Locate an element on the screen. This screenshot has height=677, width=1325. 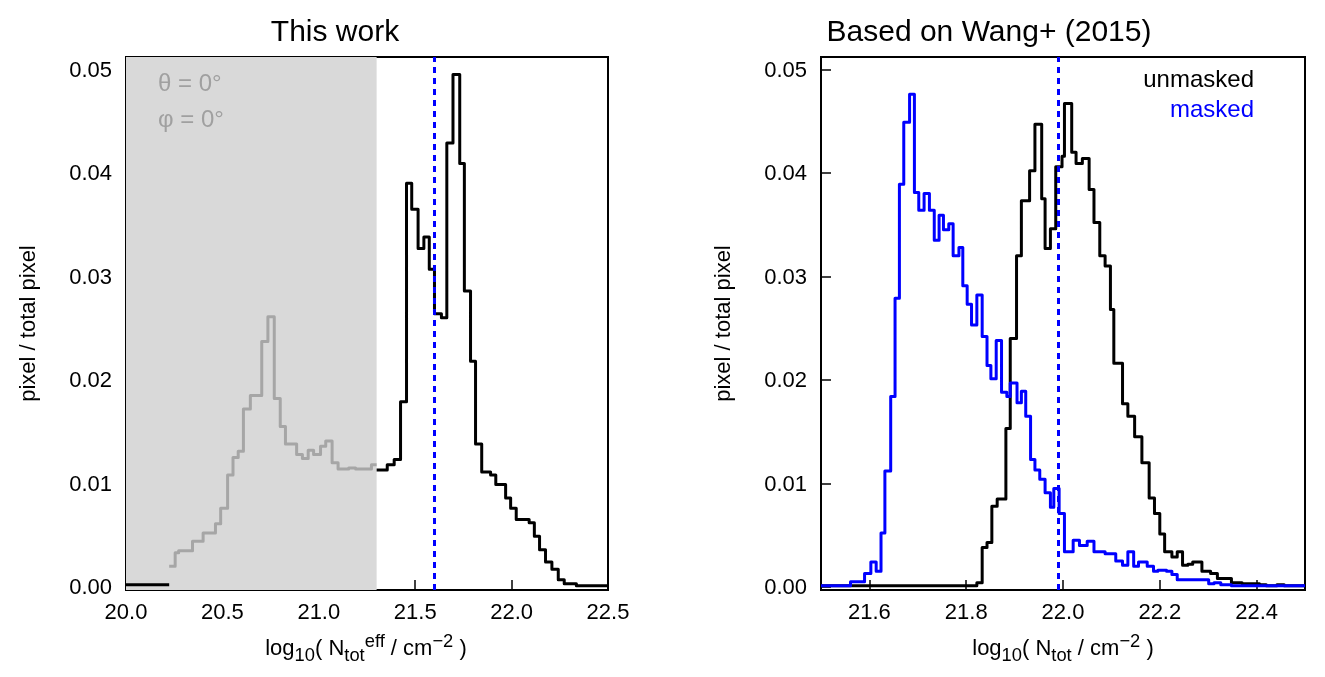
x-tick-label: 21.5 is located at coordinates (415, 611).